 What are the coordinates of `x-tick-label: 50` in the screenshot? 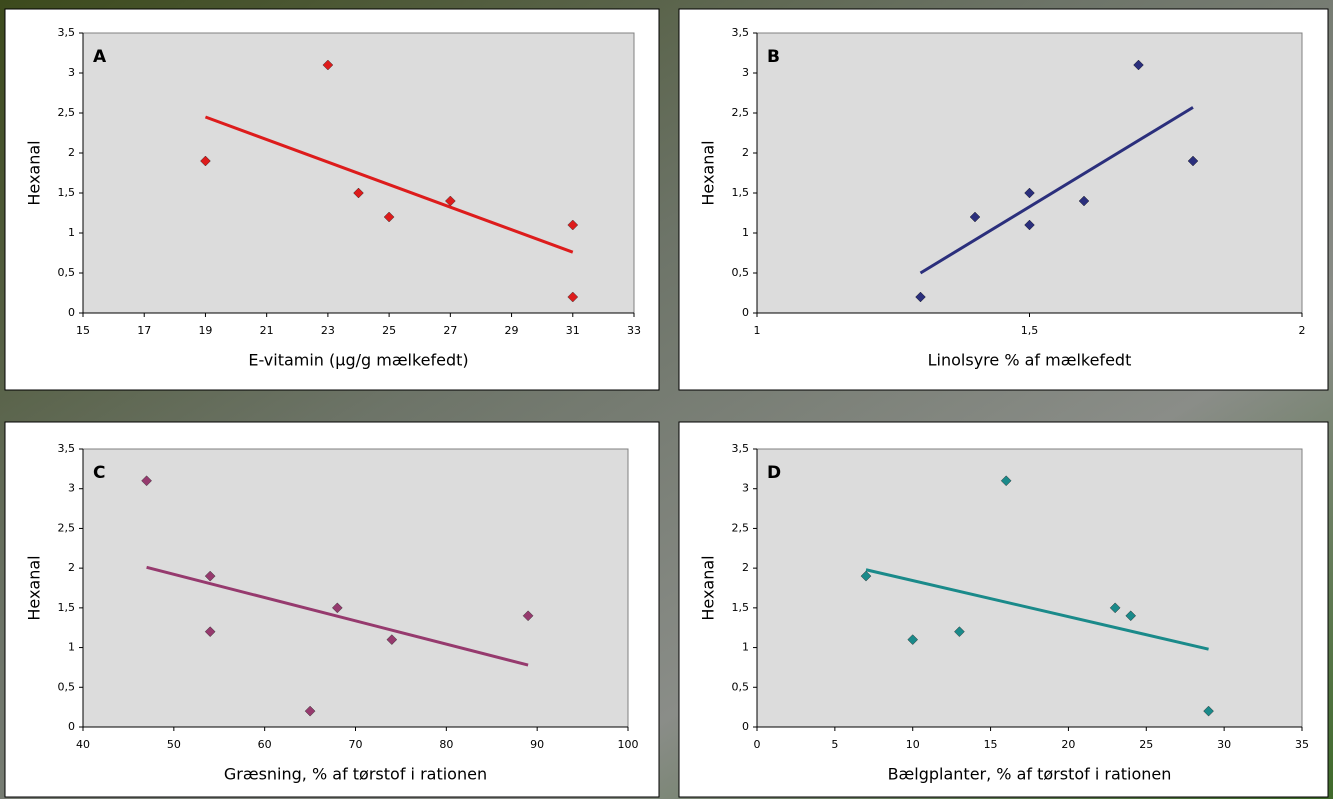 It's located at (174, 744).